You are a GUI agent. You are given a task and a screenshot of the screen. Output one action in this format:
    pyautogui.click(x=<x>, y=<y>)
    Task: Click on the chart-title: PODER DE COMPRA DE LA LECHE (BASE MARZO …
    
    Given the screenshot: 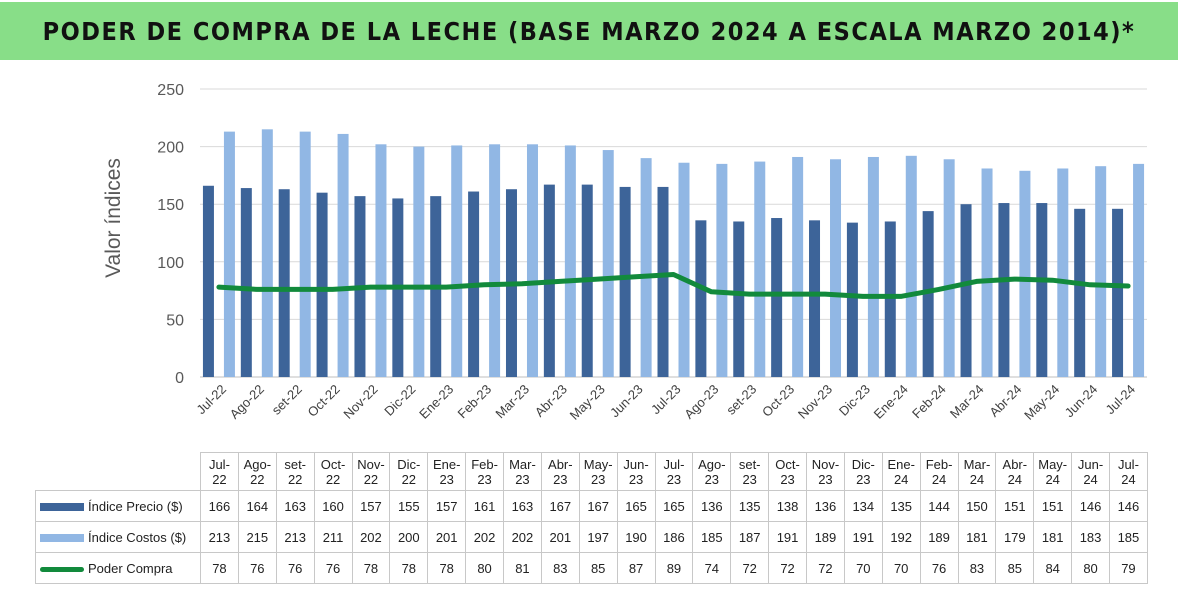 What is the action you would take?
    pyautogui.click(x=589, y=31)
    